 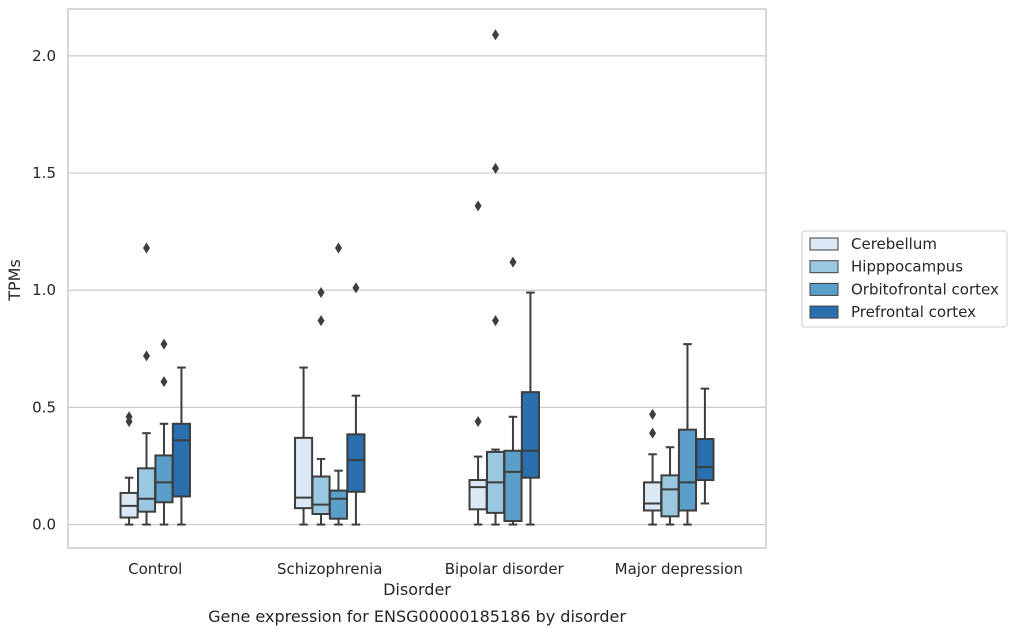 I want to click on y-tick-label: 0.5, so click(x=44, y=407).